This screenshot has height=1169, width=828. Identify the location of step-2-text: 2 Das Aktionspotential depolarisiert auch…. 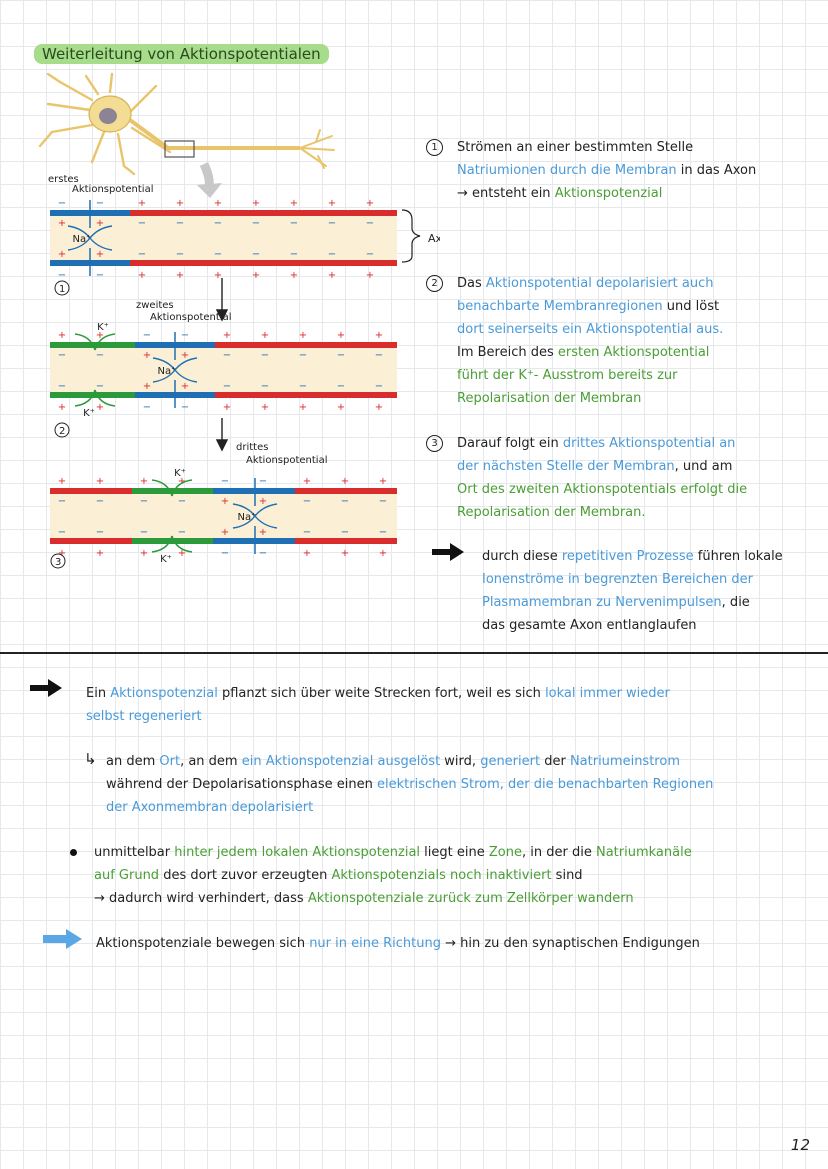
(626, 341).